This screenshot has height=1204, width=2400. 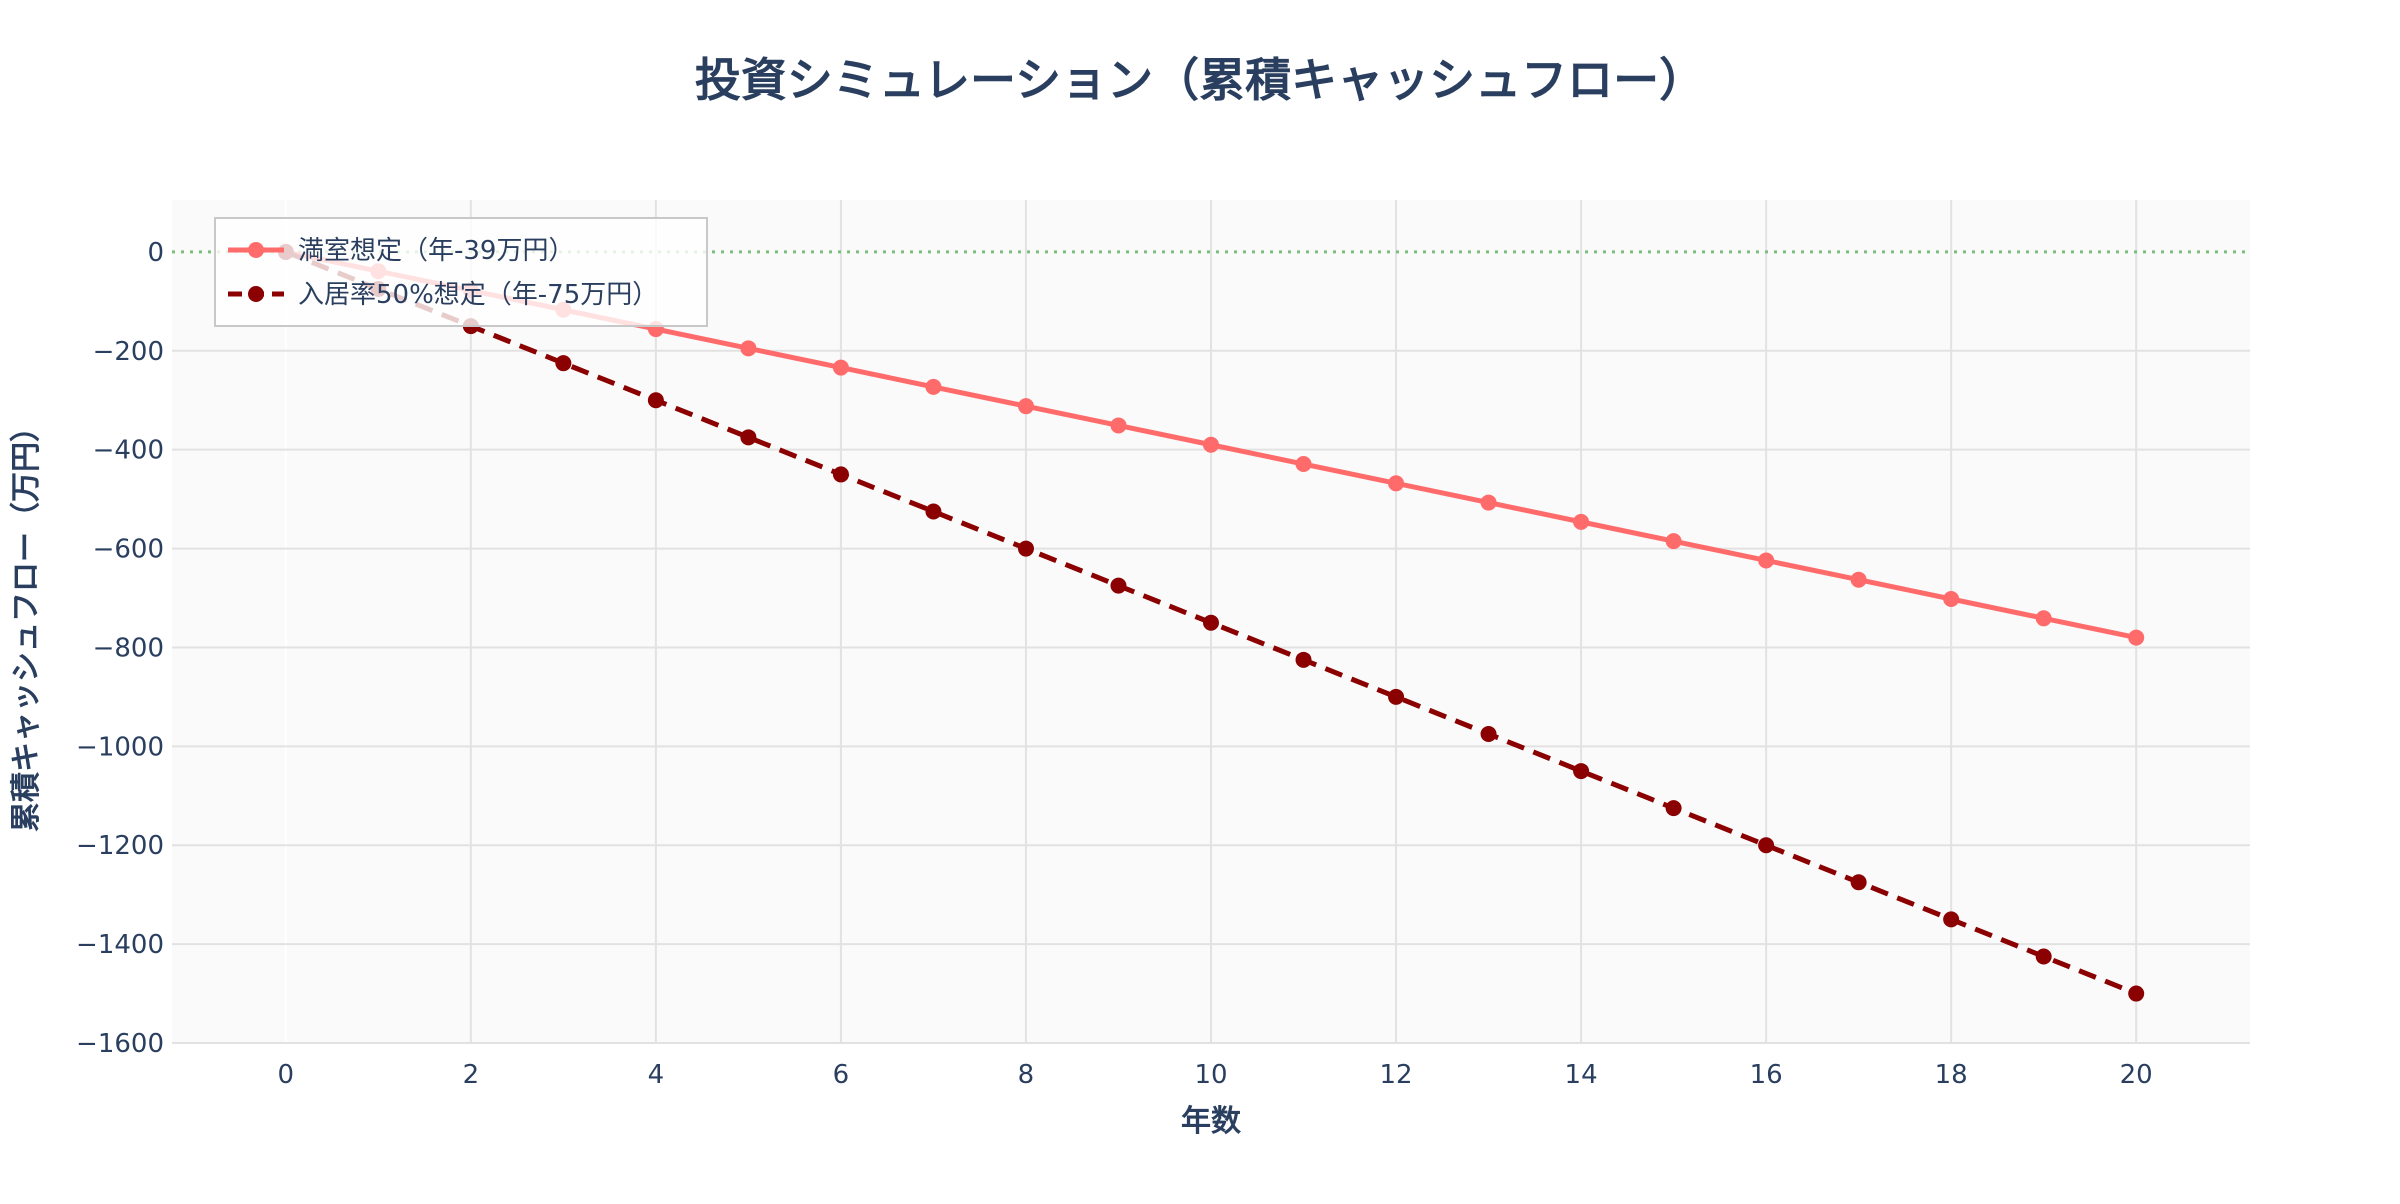 What do you see at coordinates (286, 1075) in the screenshot?
I see `x-tick-label: 0` at bounding box center [286, 1075].